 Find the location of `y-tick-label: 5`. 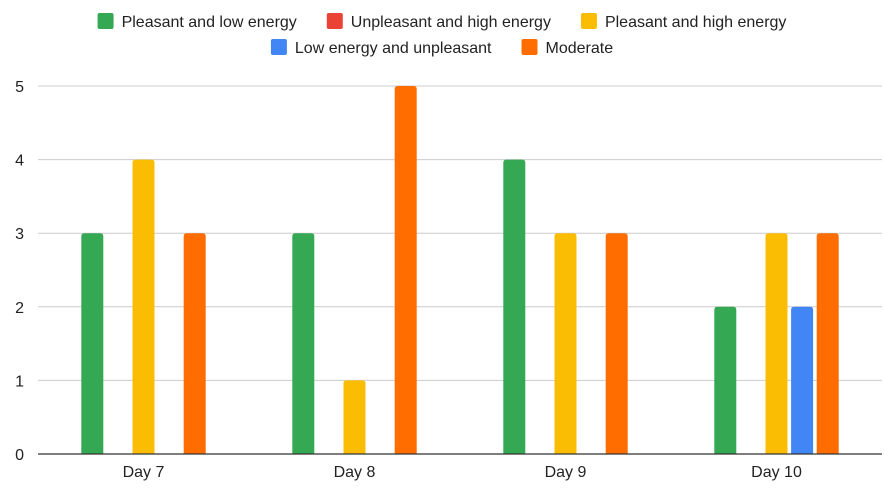

y-tick-label: 5 is located at coordinates (19, 87).